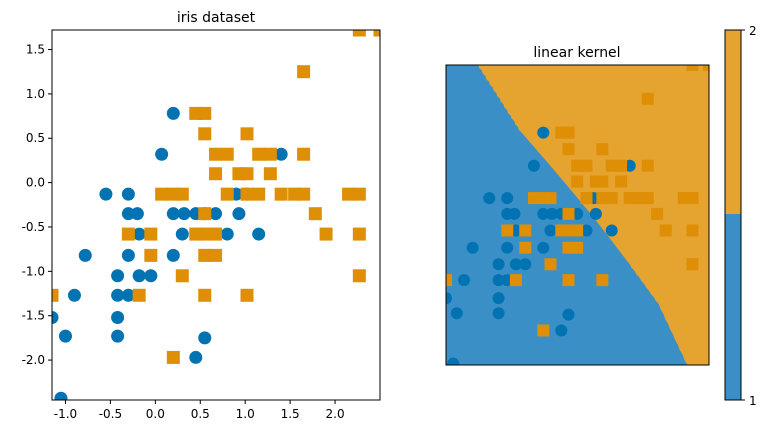  Describe the element at coordinates (733, 122) in the screenshot. I see `colorbar-segment-high` at that location.